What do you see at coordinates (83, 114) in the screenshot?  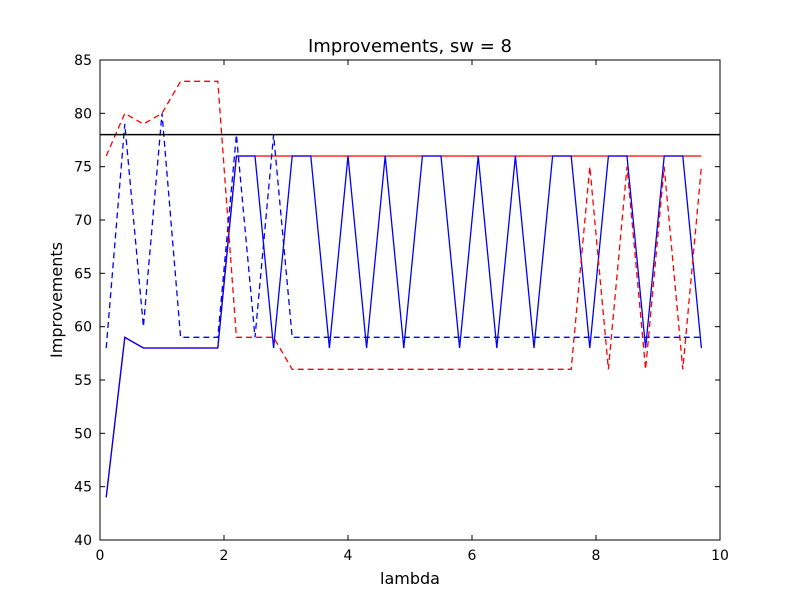 I see `y-tick-label: 80` at bounding box center [83, 114].